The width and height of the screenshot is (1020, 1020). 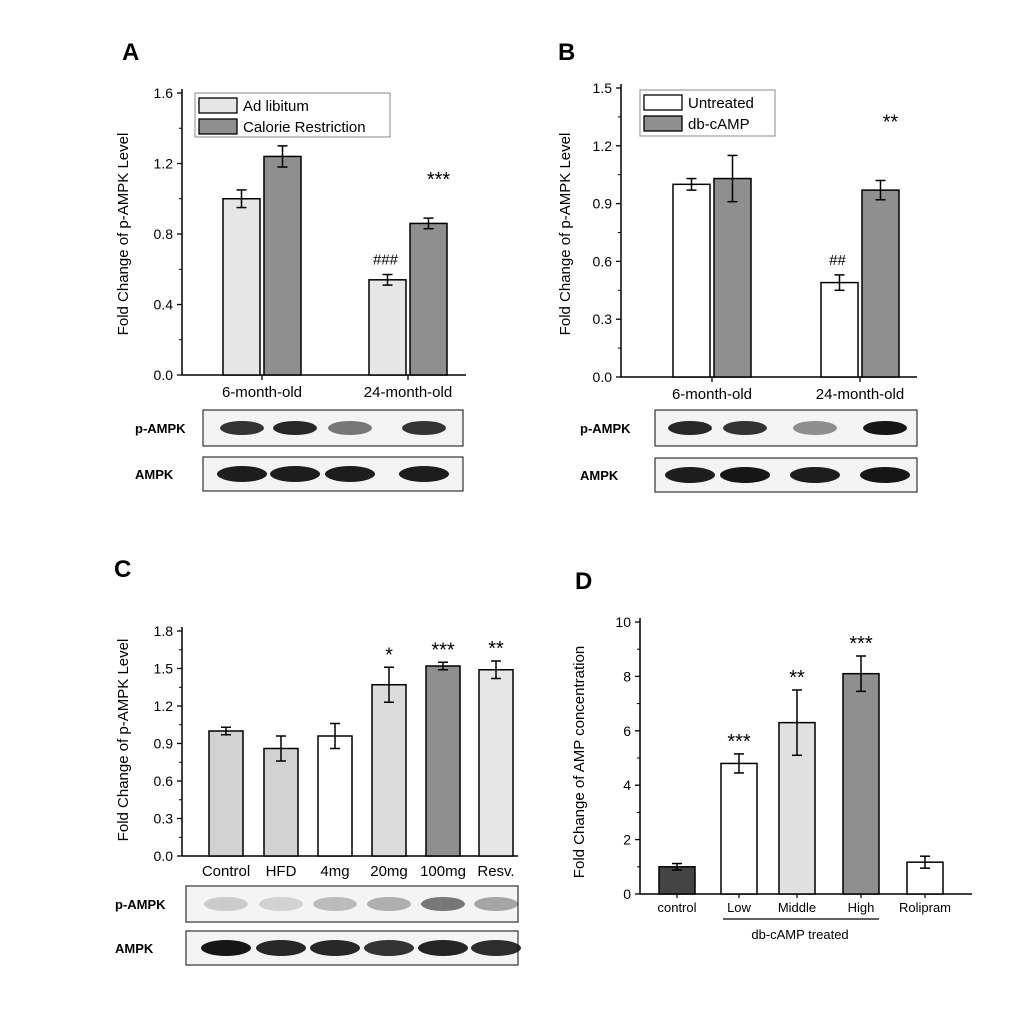 What do you see at coordinates (837, 260) in the screenshot?
I see `panel-b-significance-label: ##` at bounding box center [837, 260].